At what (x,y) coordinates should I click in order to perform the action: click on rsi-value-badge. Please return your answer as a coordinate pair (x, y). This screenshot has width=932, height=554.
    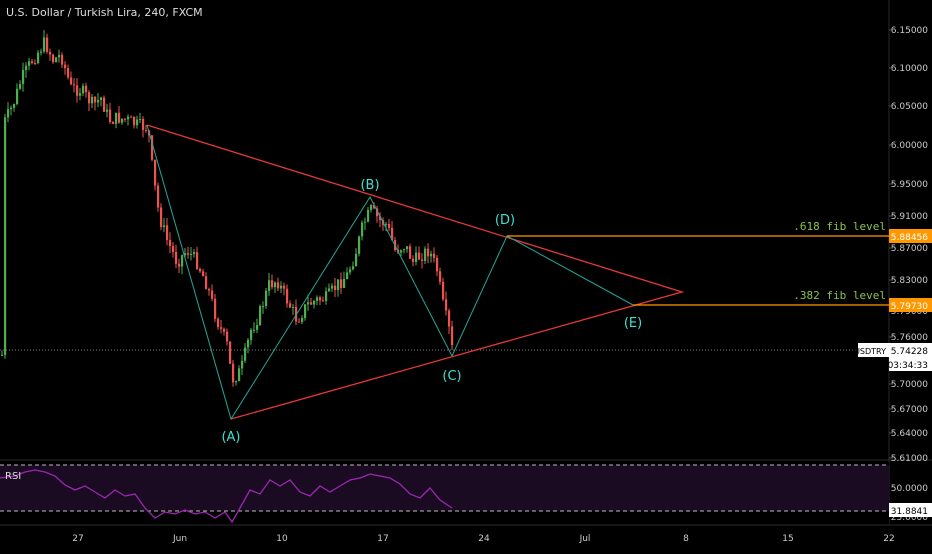
    Looking at the image, I should click on (910, 510).